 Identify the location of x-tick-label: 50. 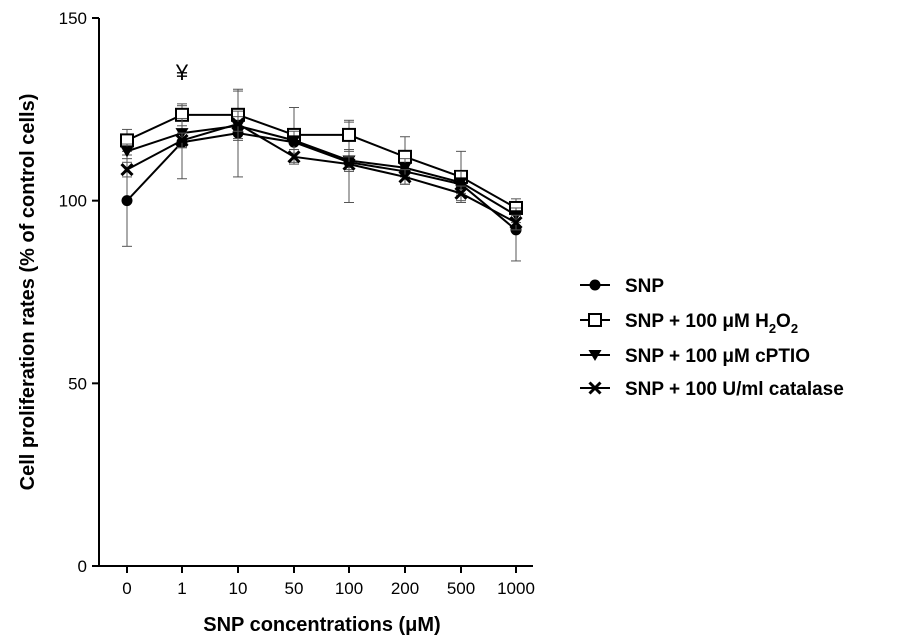
(294, 588).